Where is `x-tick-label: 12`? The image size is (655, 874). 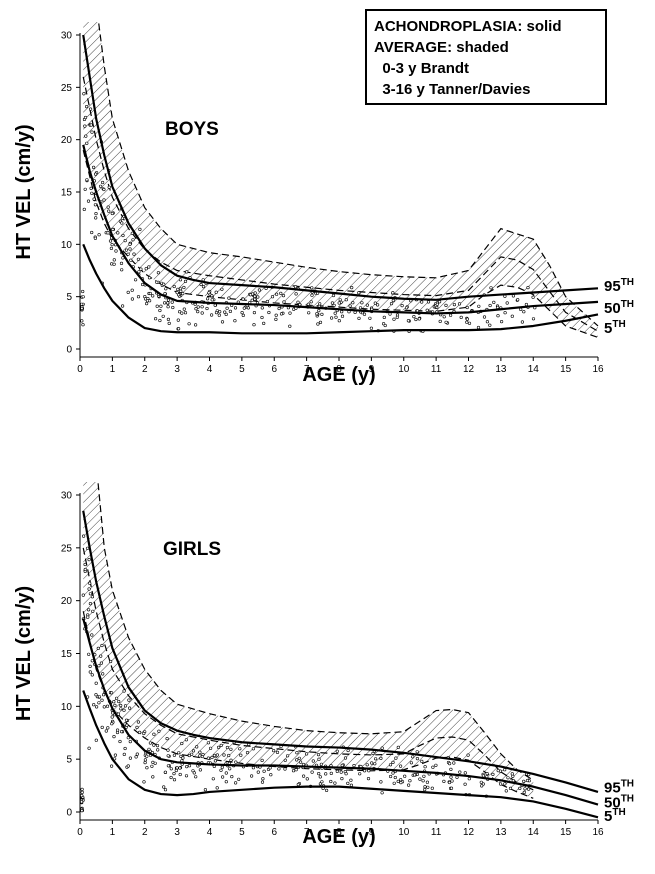 x-tick-label: 12 is located at coordinates (469, 369).